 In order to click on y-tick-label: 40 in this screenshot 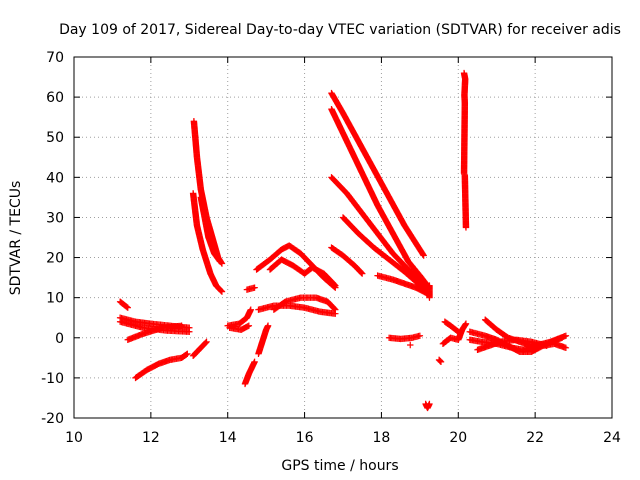, I will do `click(55, 178)`.